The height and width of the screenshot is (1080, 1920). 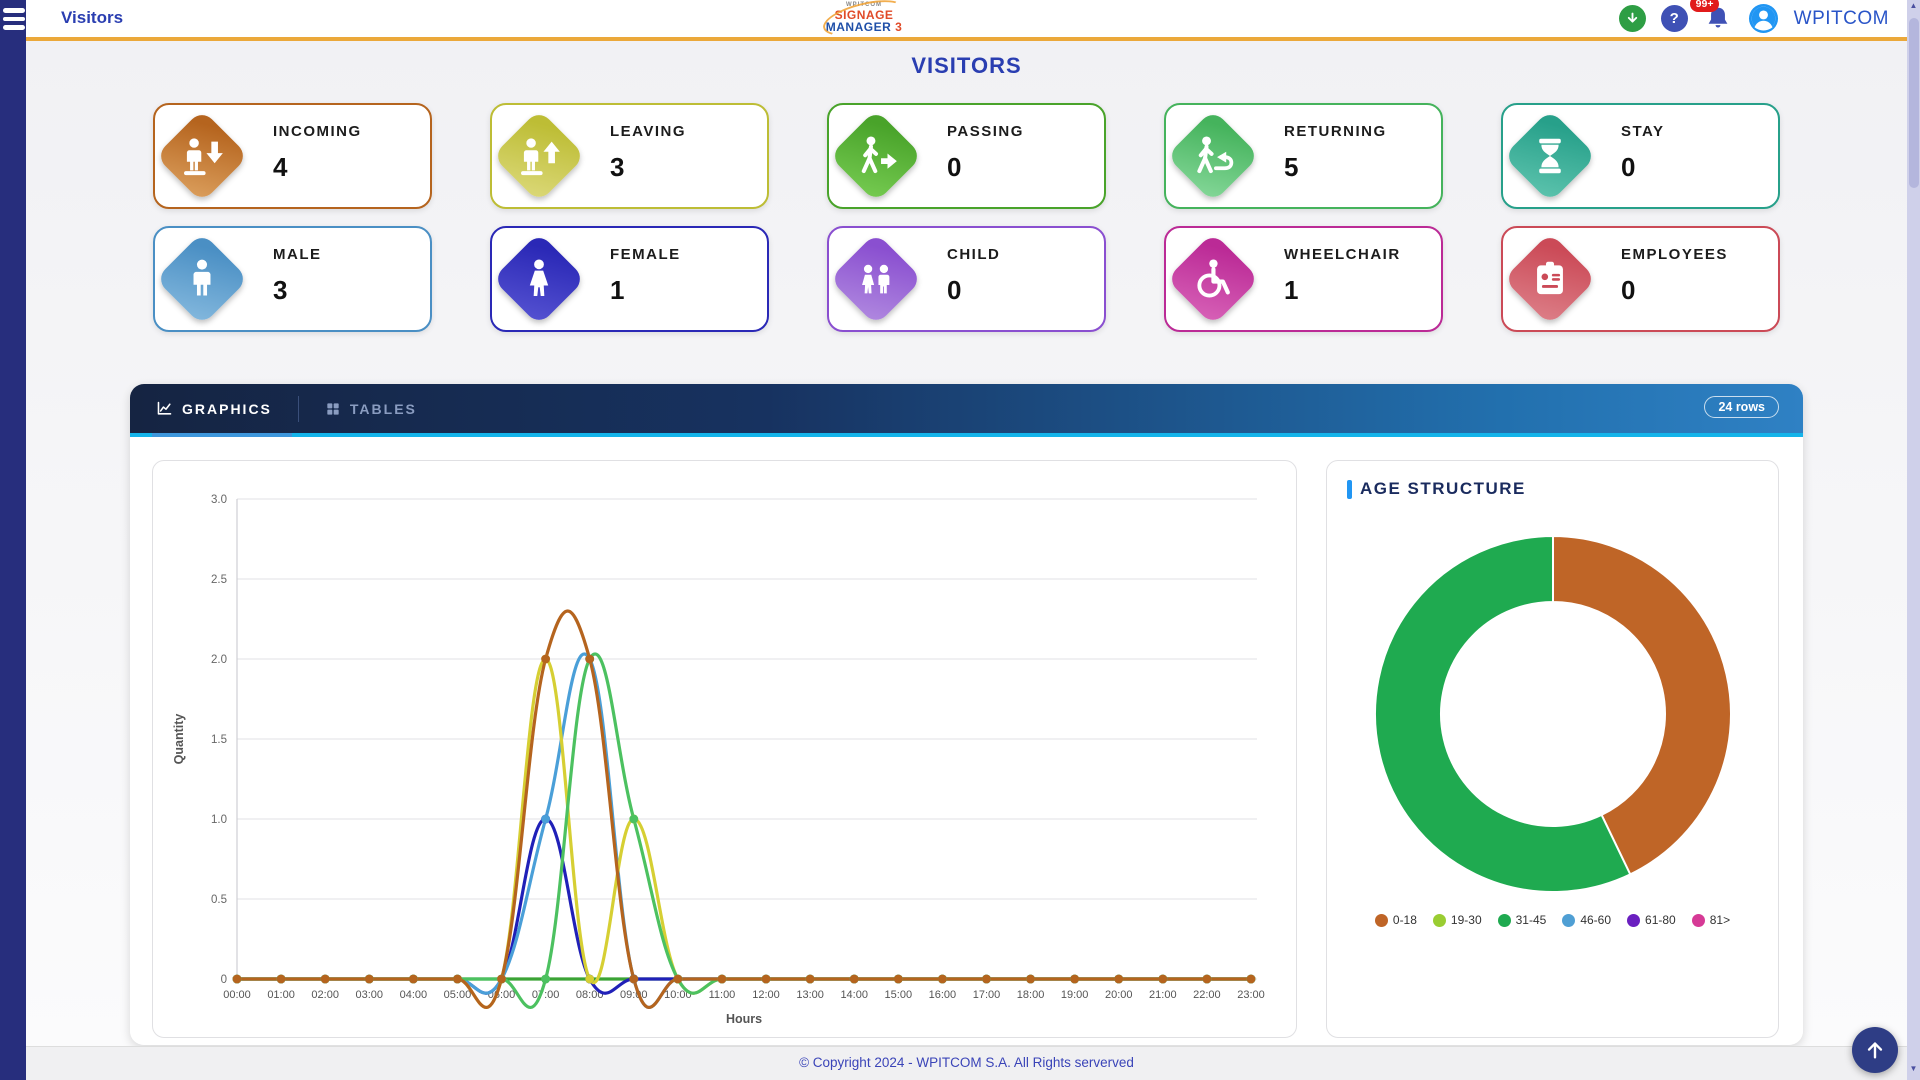 I want to click on stat-card-employees: EMPLOYEES 0, so click(x=1640, y=279).